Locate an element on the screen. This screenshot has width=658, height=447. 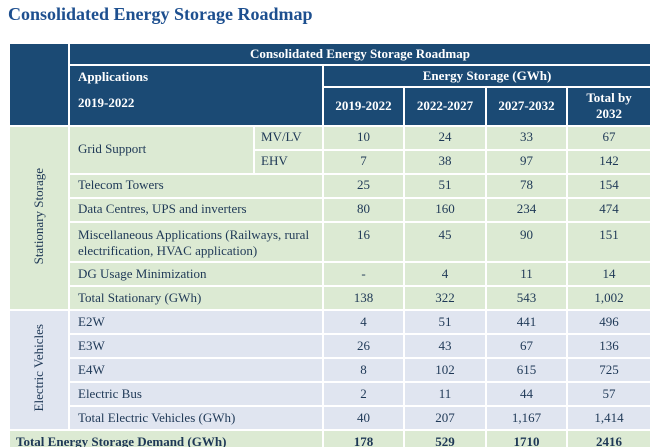
period-column-header: 2019-2022 is located at coordinates (363, 106).